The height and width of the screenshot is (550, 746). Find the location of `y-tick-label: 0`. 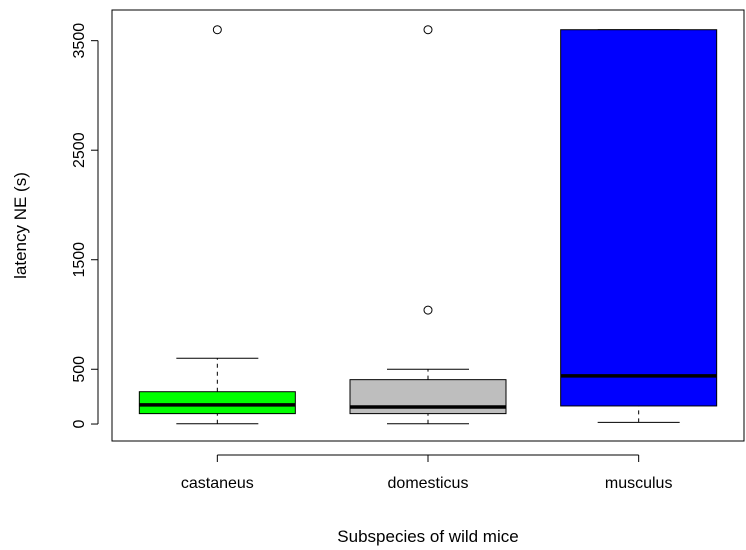

y-tick-label: 0 is located at coordinates (79, 423).